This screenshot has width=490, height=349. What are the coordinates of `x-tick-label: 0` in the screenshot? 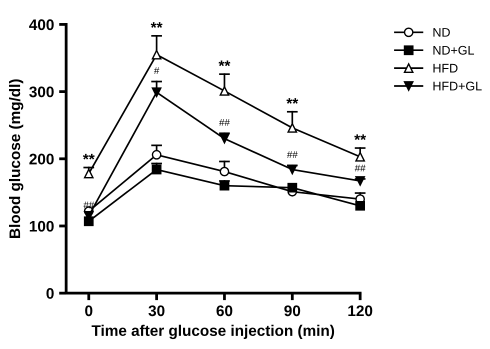 It's located at (88, 310).